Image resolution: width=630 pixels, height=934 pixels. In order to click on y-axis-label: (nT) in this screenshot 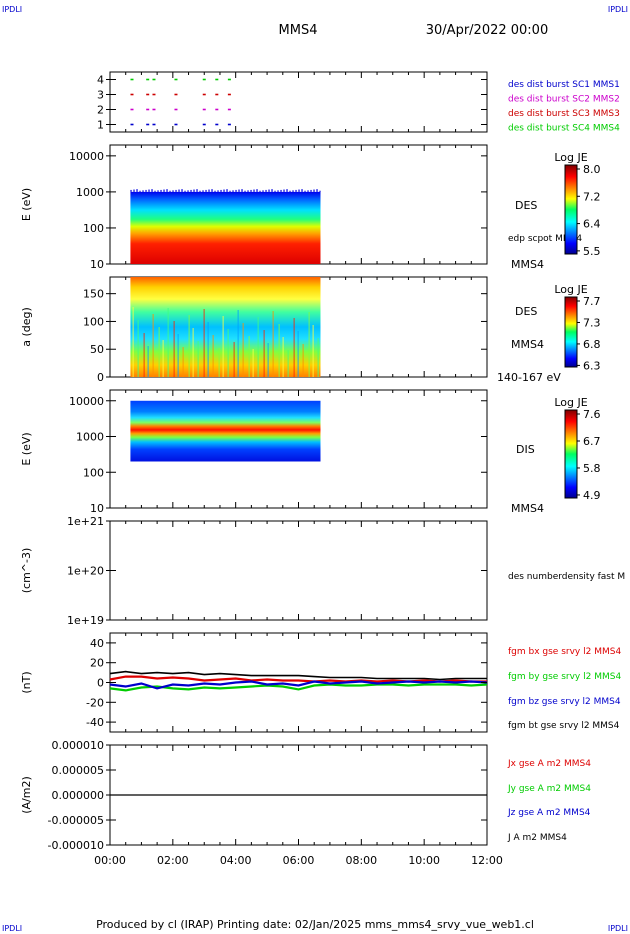, I will do `click(26, 682)`.